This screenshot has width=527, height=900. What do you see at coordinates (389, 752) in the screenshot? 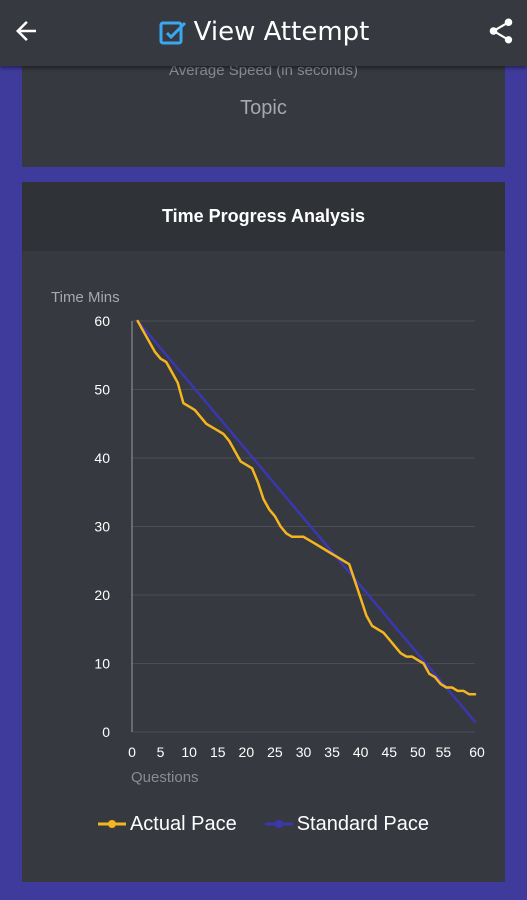
I see `x-tick-label: 45` at bounding box center [389, 752].